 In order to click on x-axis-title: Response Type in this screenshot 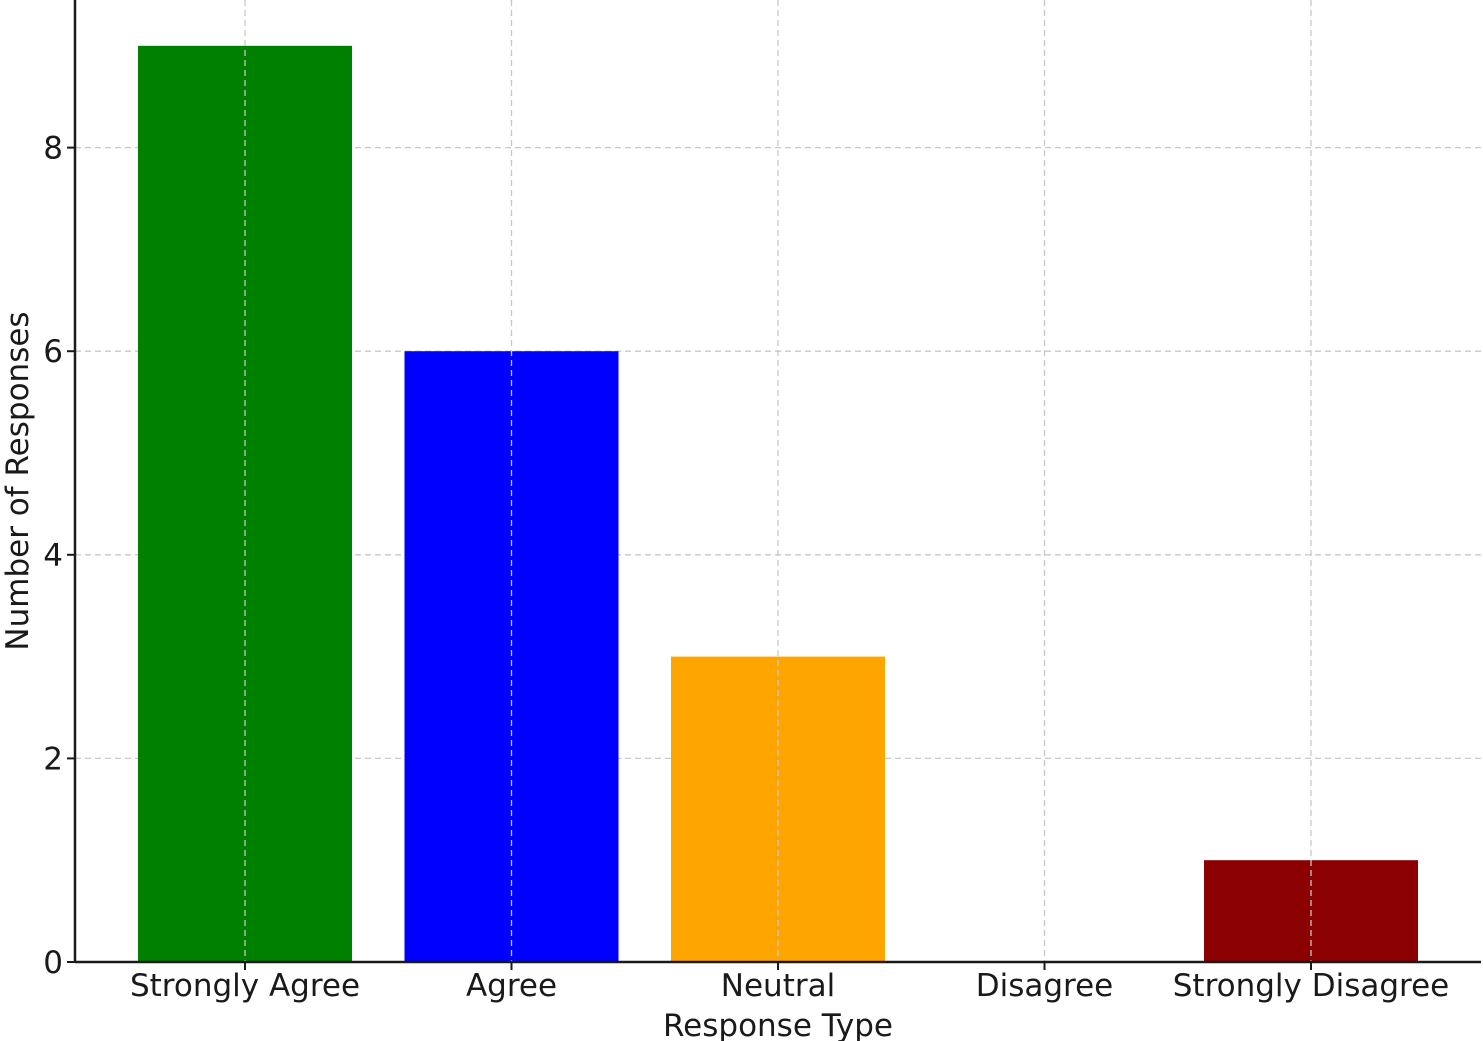, I will do `click(778, 1024)`.